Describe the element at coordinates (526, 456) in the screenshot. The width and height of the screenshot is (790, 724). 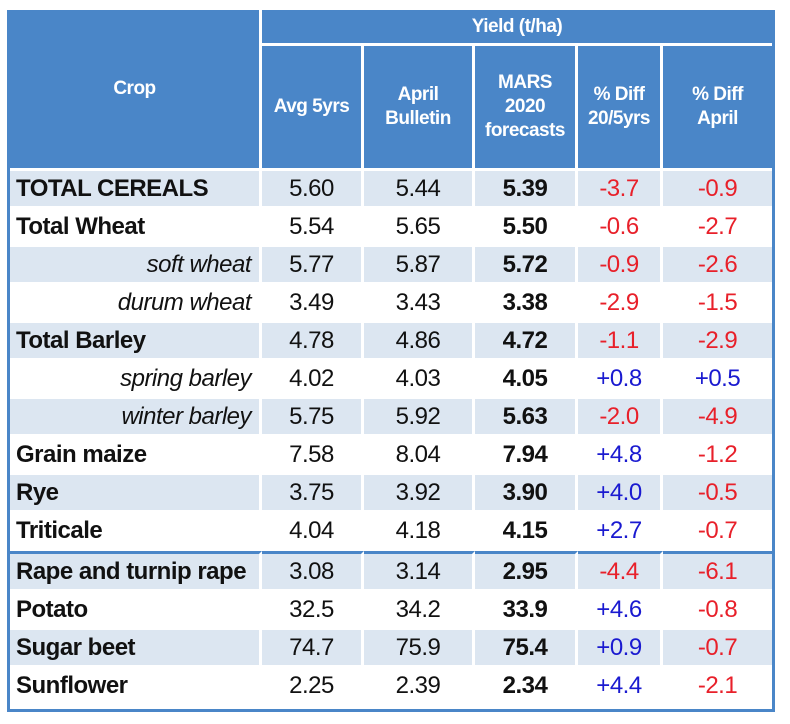
I see `mars-forecast-value: 7.94` at that location.